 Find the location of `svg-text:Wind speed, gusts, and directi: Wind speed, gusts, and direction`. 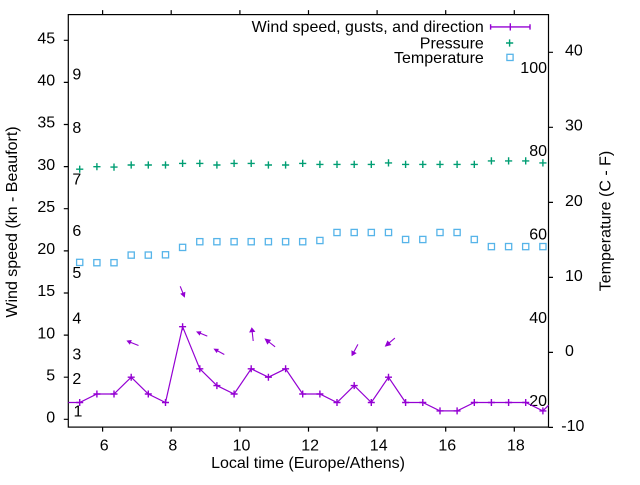

svg-text:Wind speed, gusts, and directi: Wind speed, gusts, and direction is located at coordinates (368, 27).